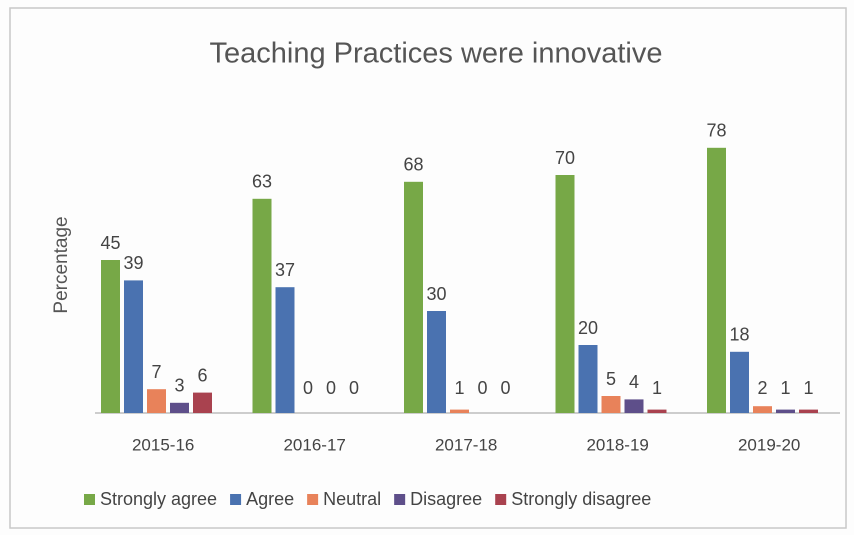  Describe the element at coordinates (466, 444) in the screenshot. I see `x-tick-label: 2017-18` at that location.